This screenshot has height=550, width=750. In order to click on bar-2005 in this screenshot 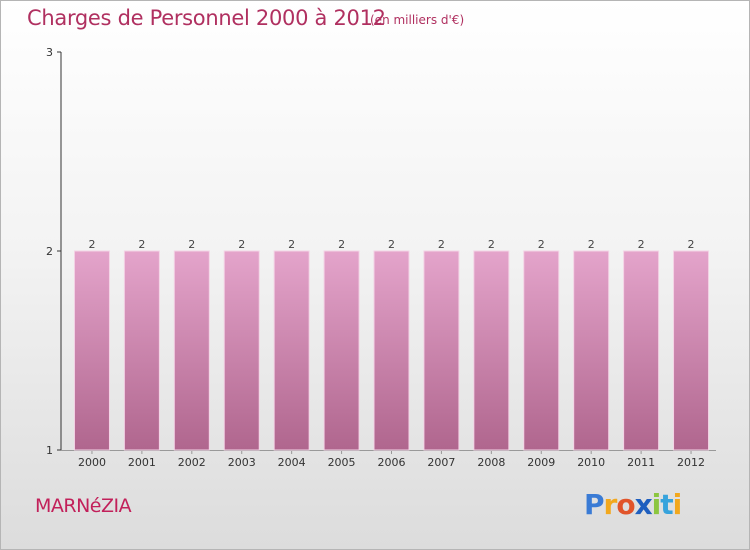, I will do `click(341, 350)`.